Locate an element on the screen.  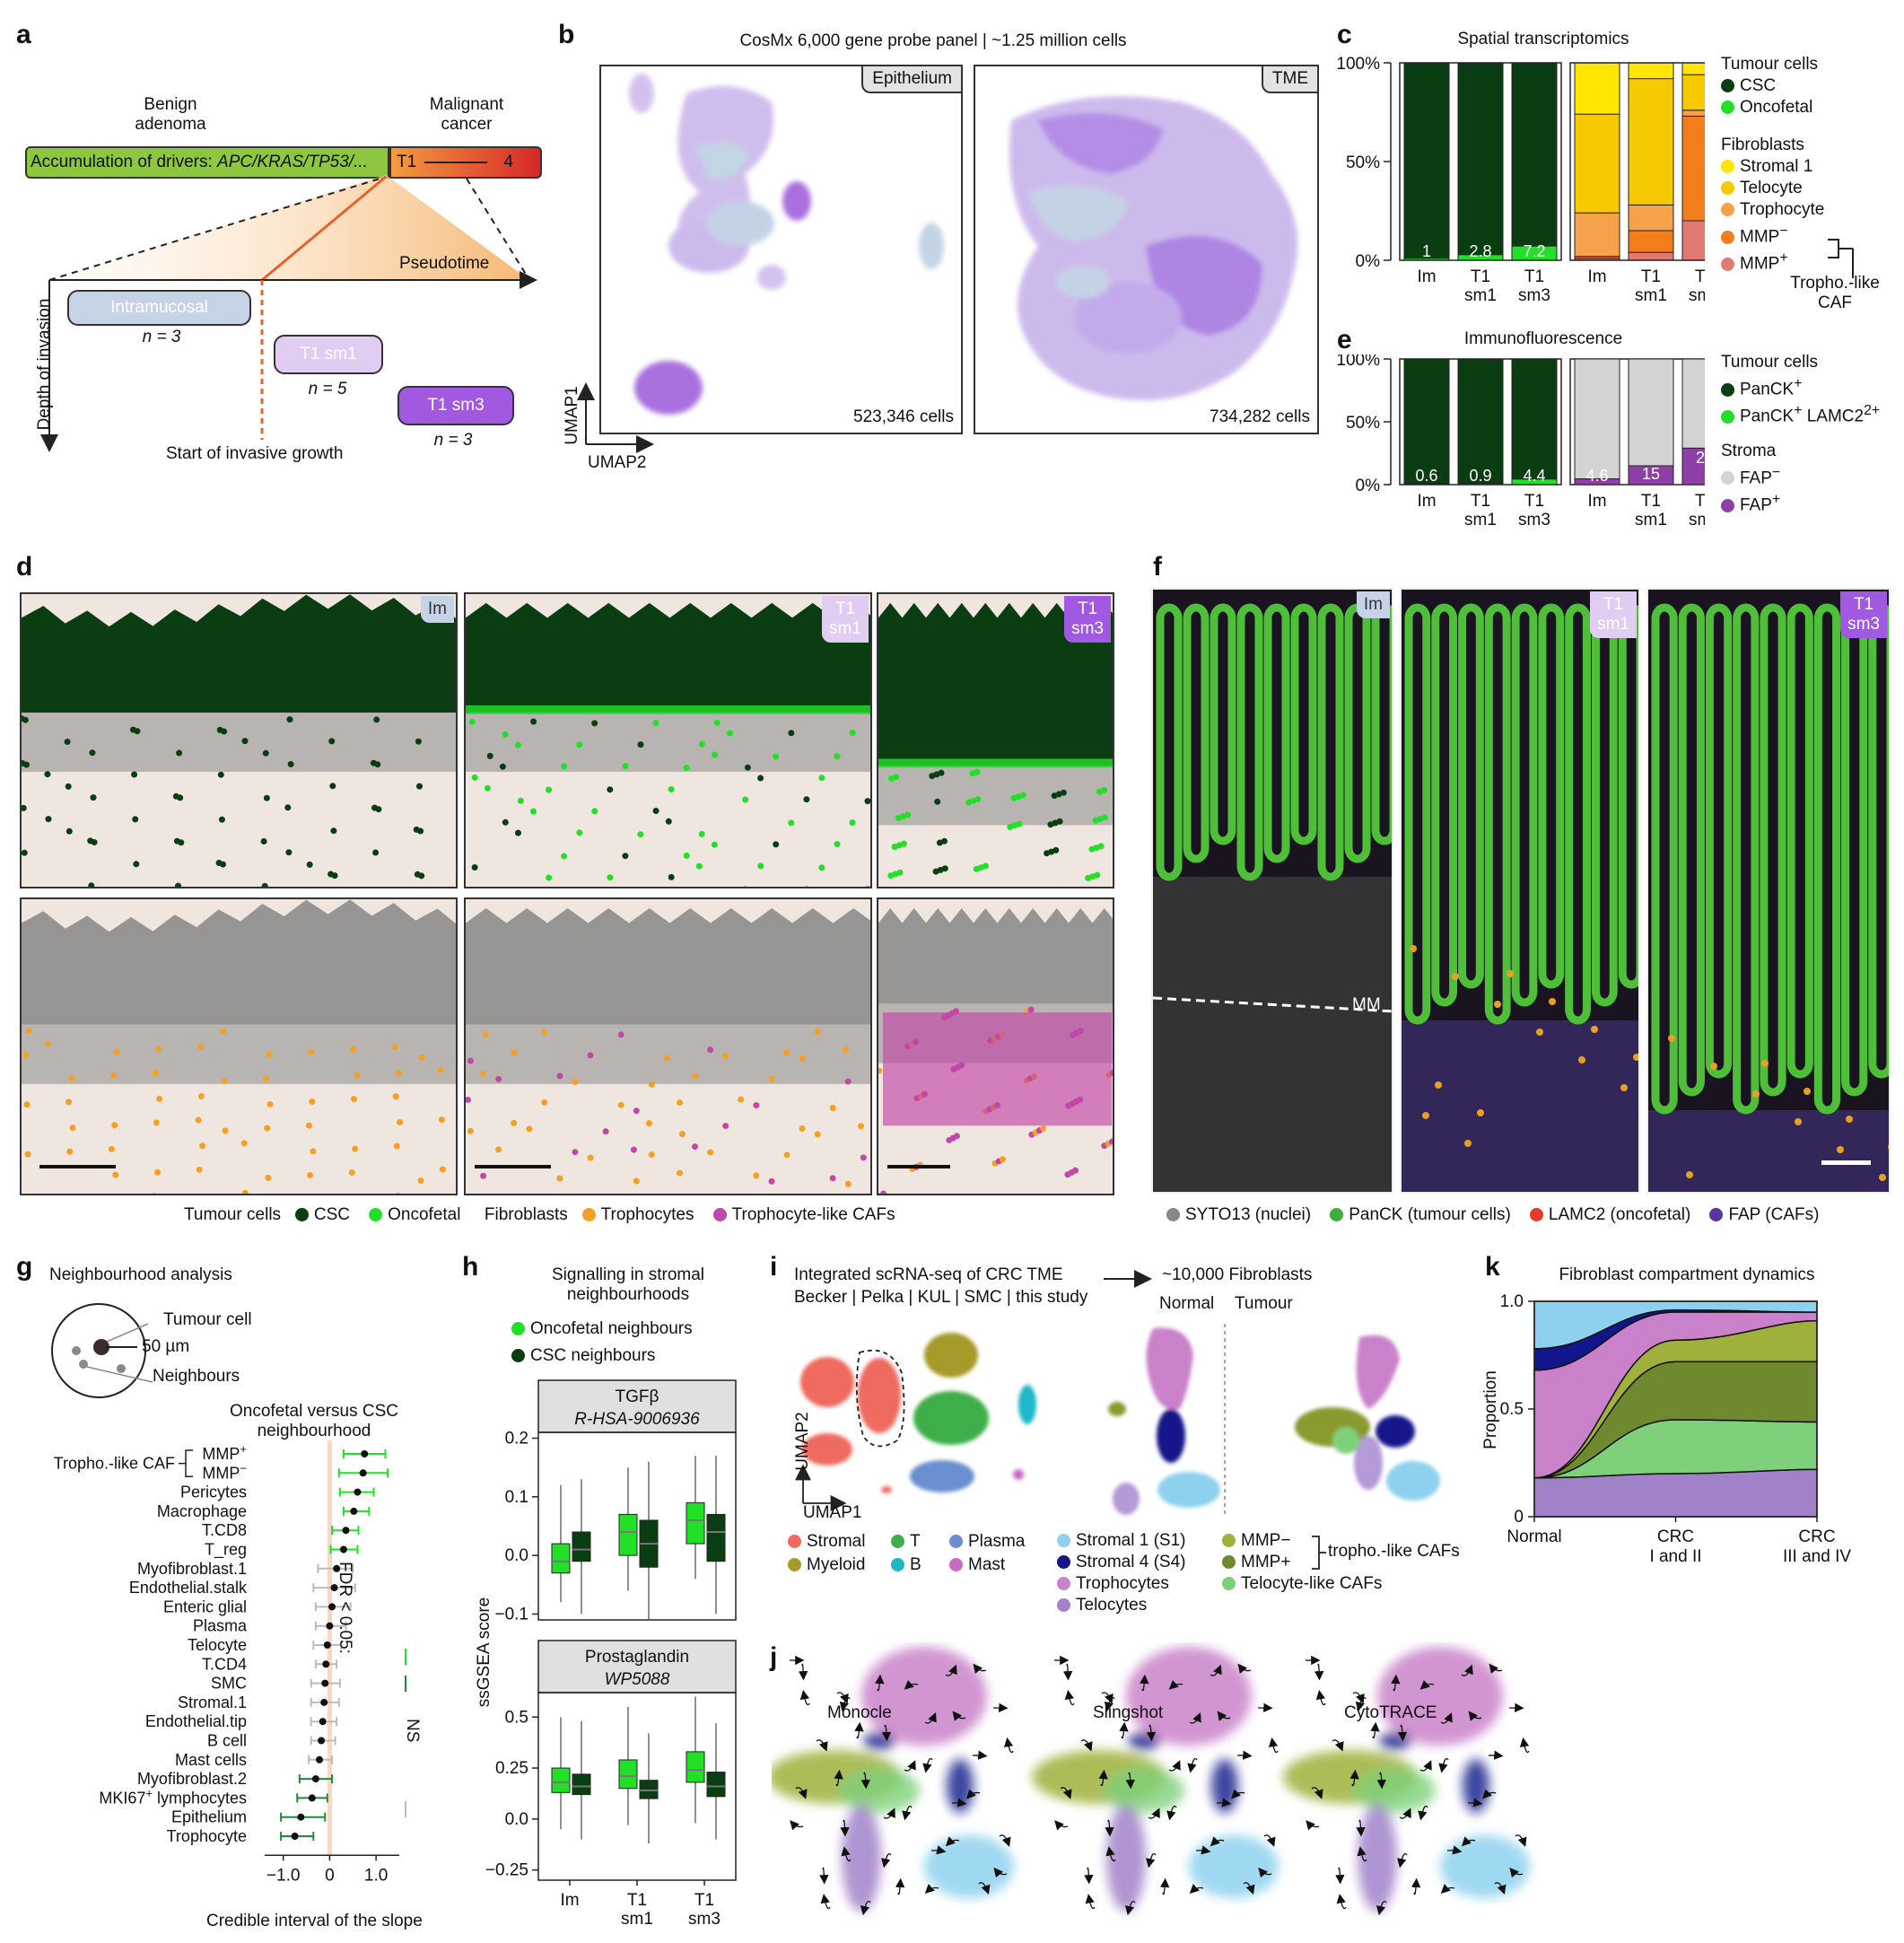
lamc2-signal is located at coordinates (1624, 1088).